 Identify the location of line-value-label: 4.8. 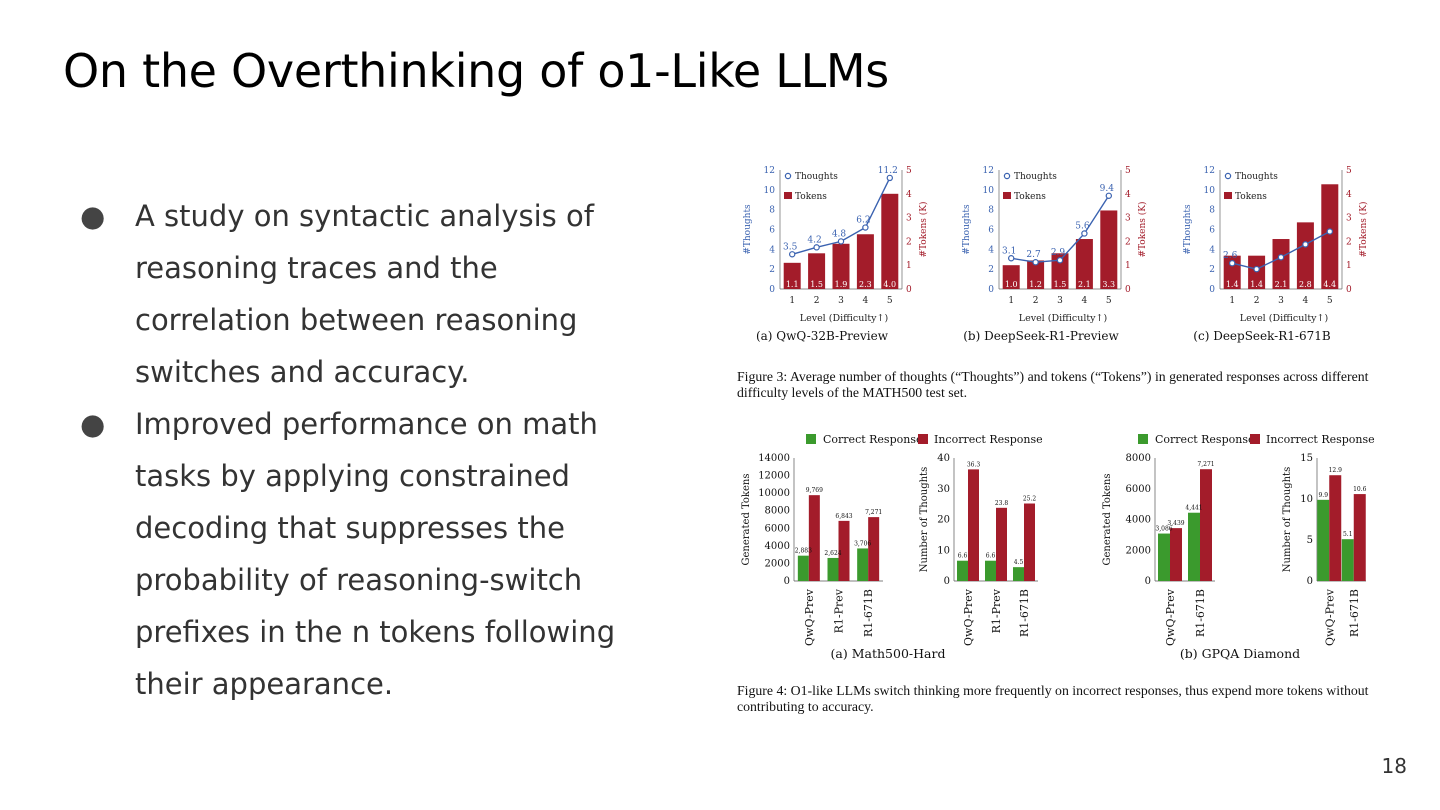
(839, 234).